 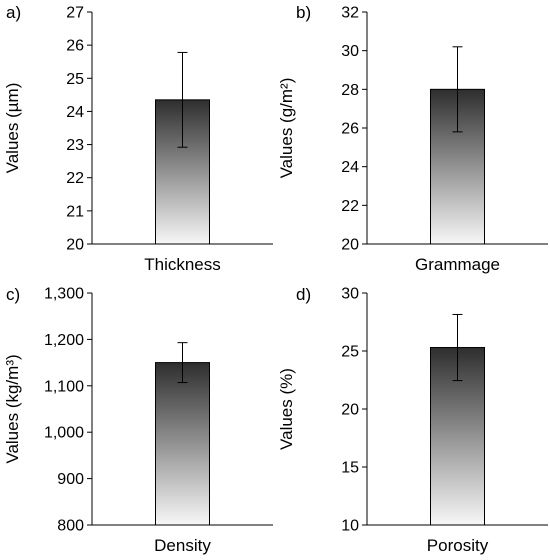 What do you see at coordinates (457, 264) in the screenshot?
I see `category-label: Grammage` at bounding box center [457, 264].